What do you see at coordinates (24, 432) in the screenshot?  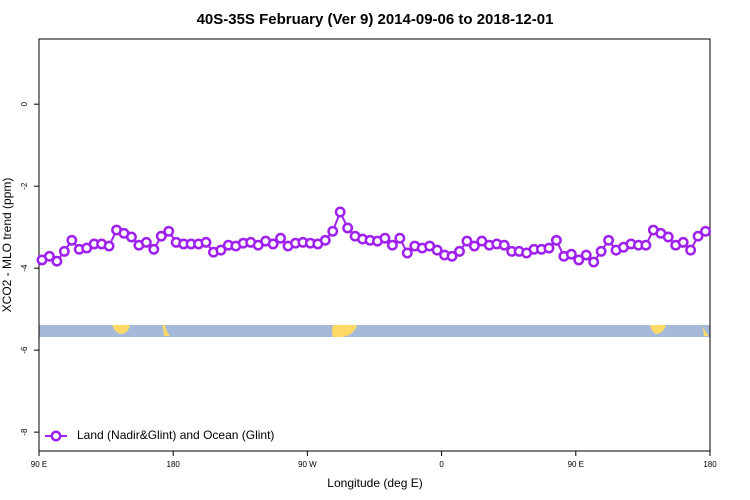 I see `y-tick-label: -8` at bounding box center [24, 432].